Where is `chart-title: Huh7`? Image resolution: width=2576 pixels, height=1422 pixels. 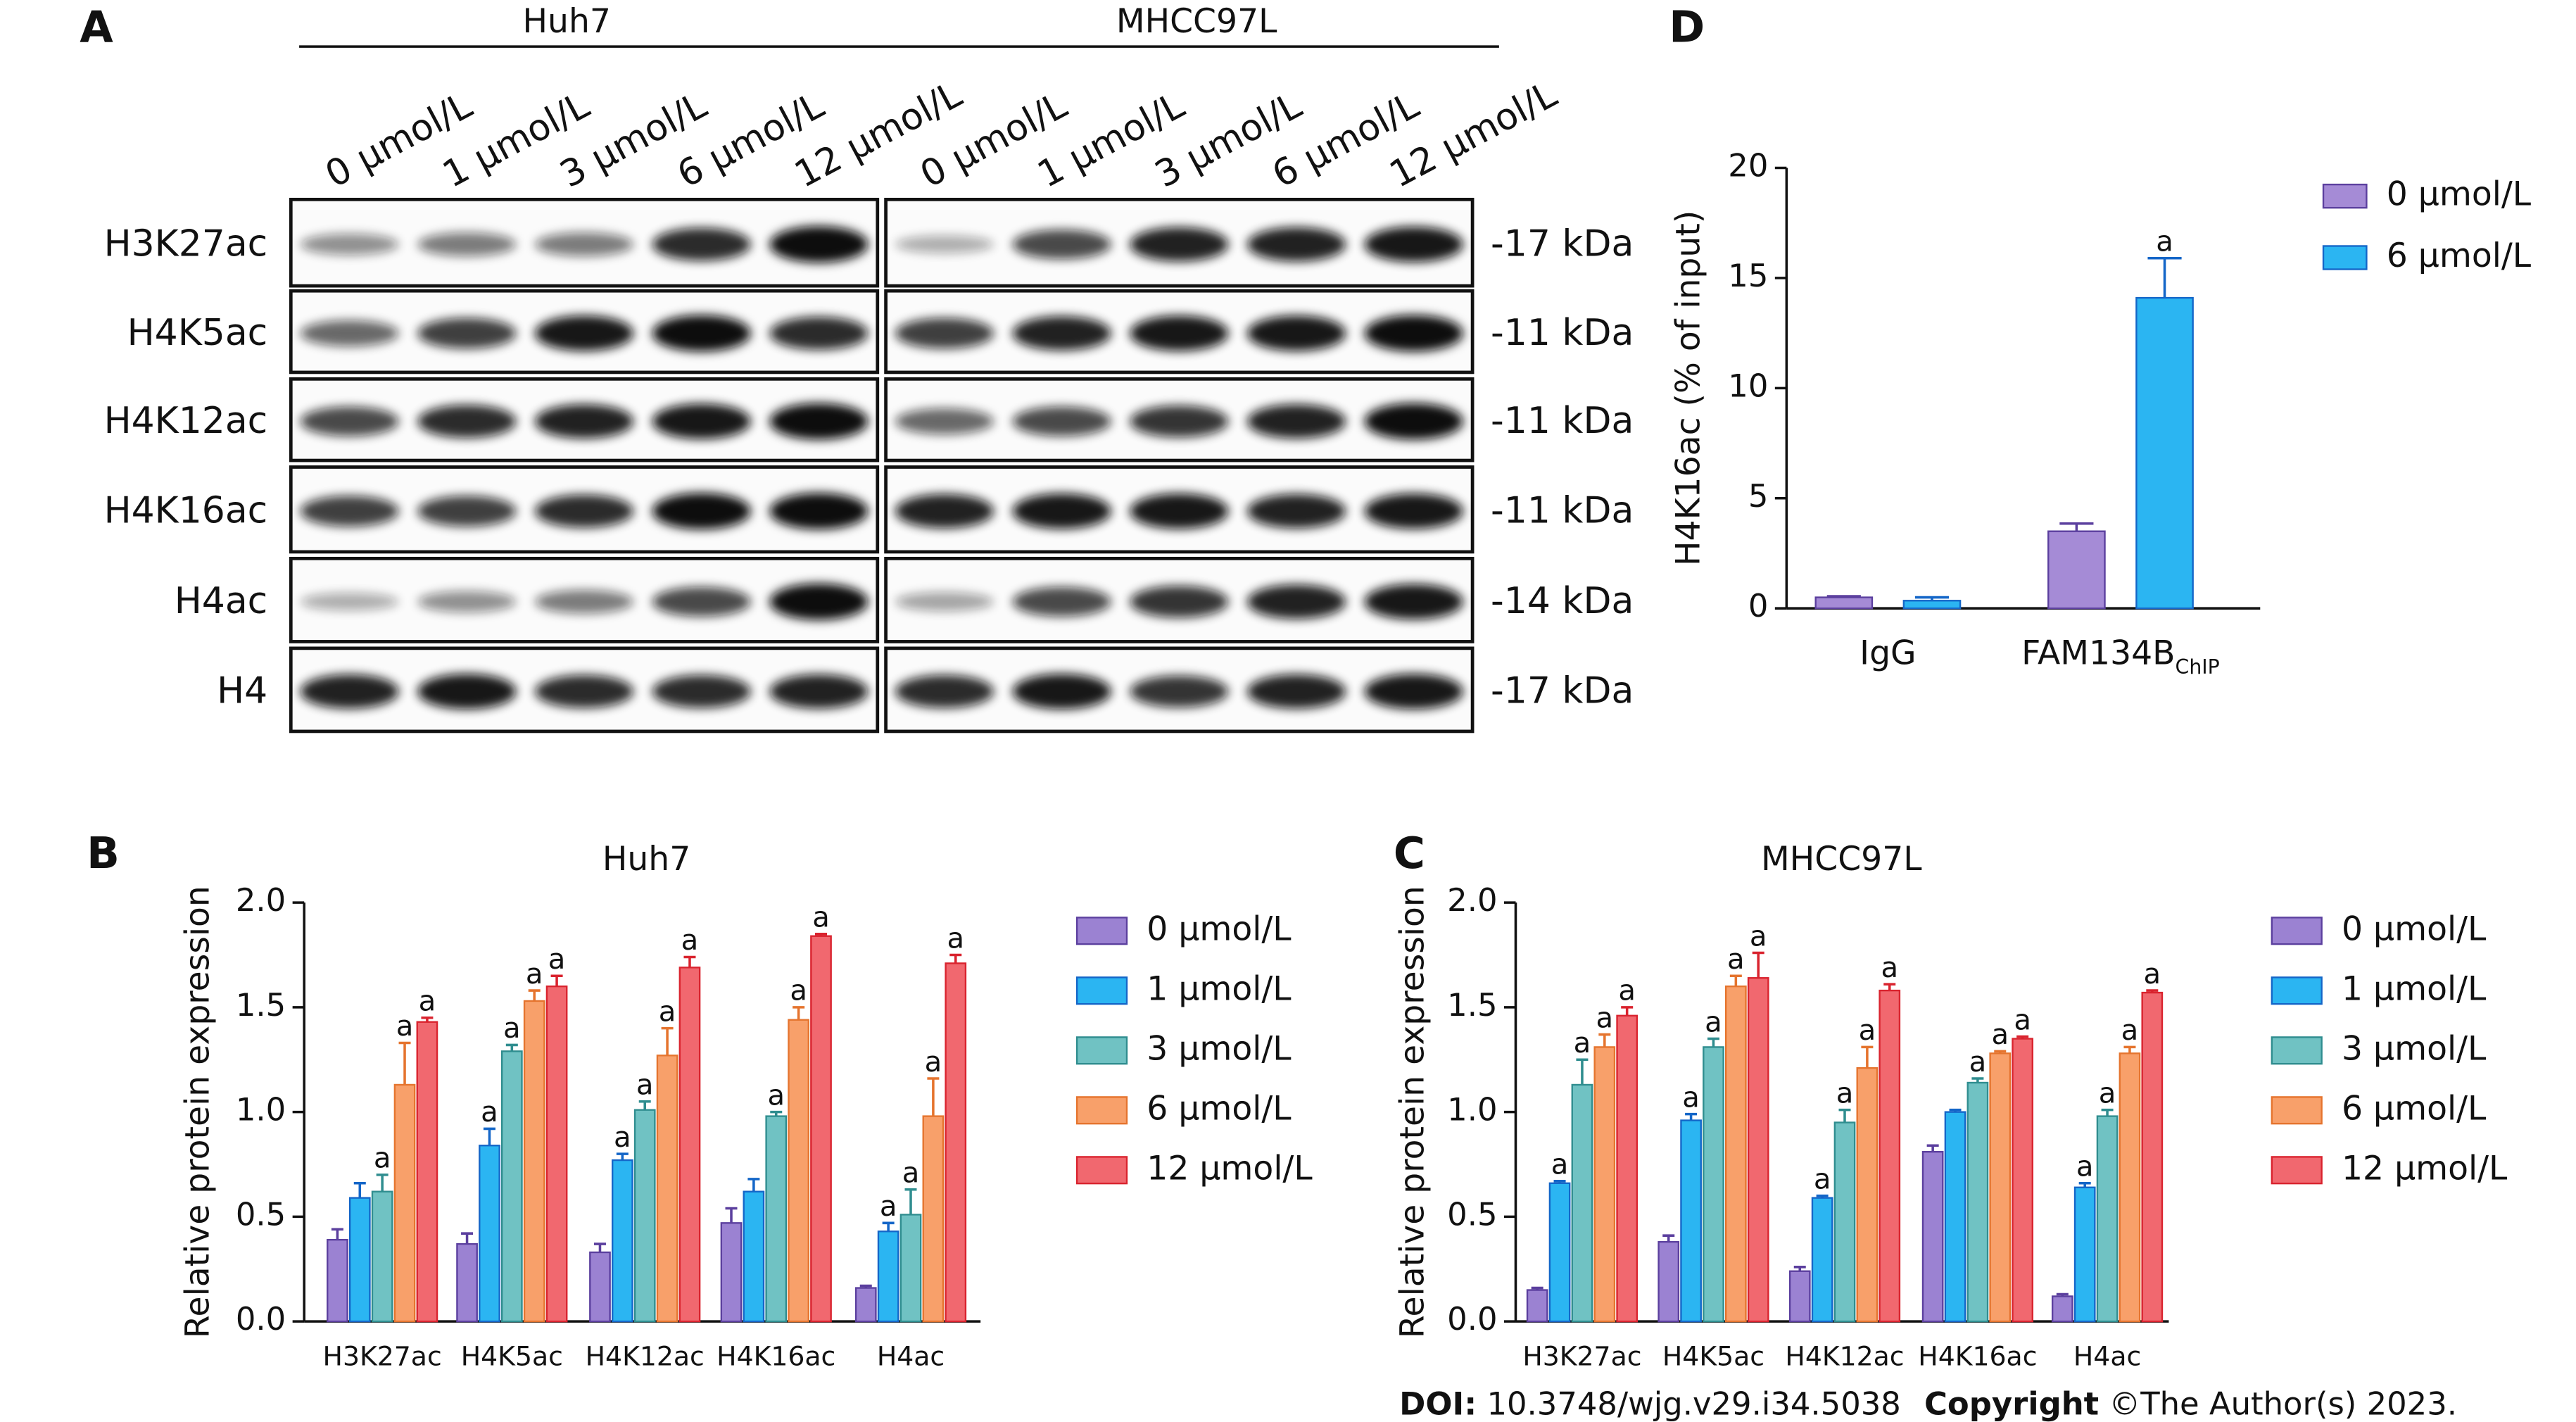 chart-title: Huh7 is located at coordinates (646, 859).